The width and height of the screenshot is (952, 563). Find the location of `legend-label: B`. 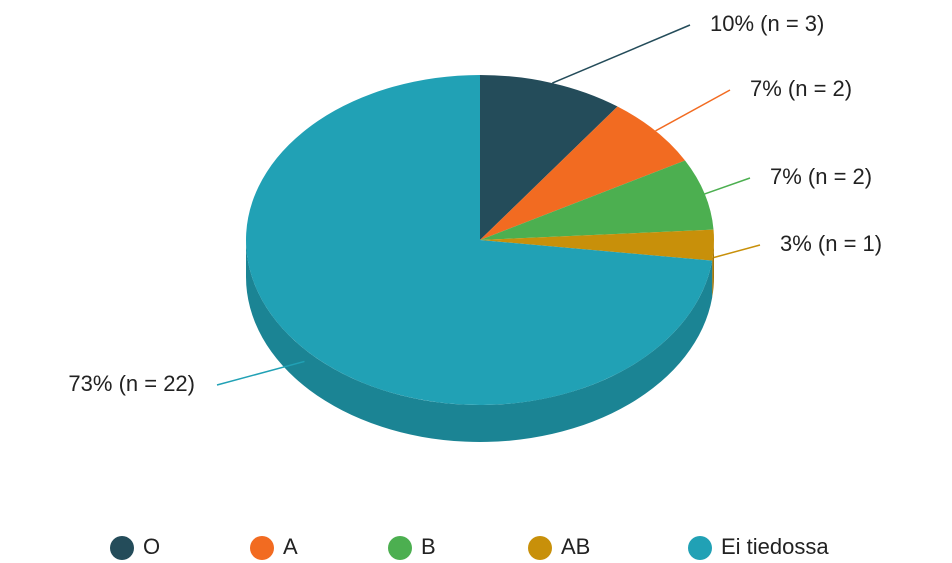

legend-label: B is located at coordinates (428, 546).